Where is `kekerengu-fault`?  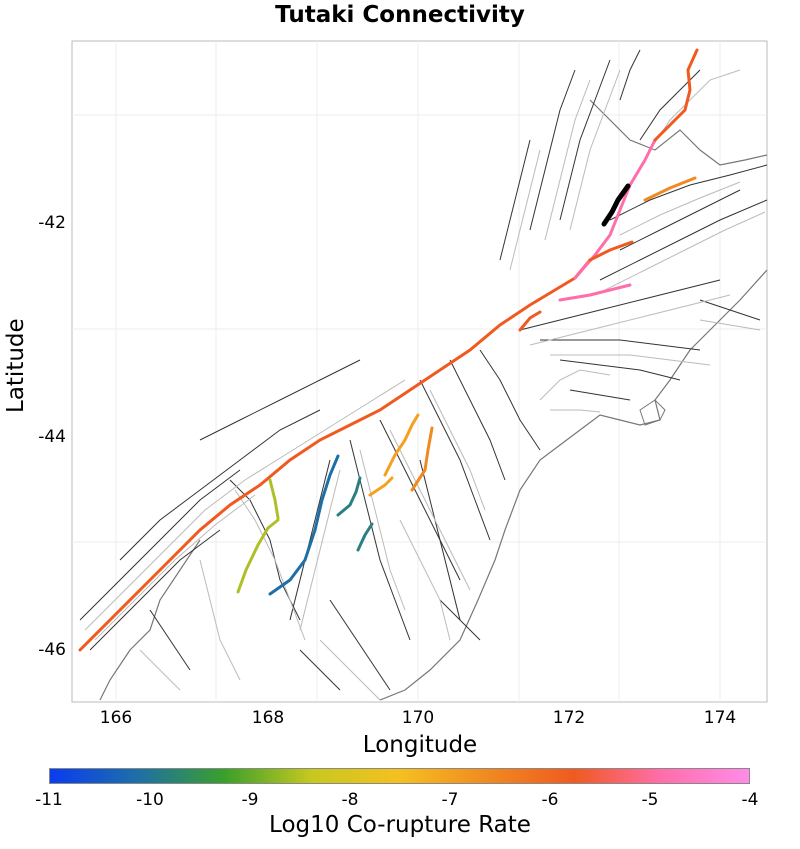 kekerengu-fault is located at coordinates (676, 95).